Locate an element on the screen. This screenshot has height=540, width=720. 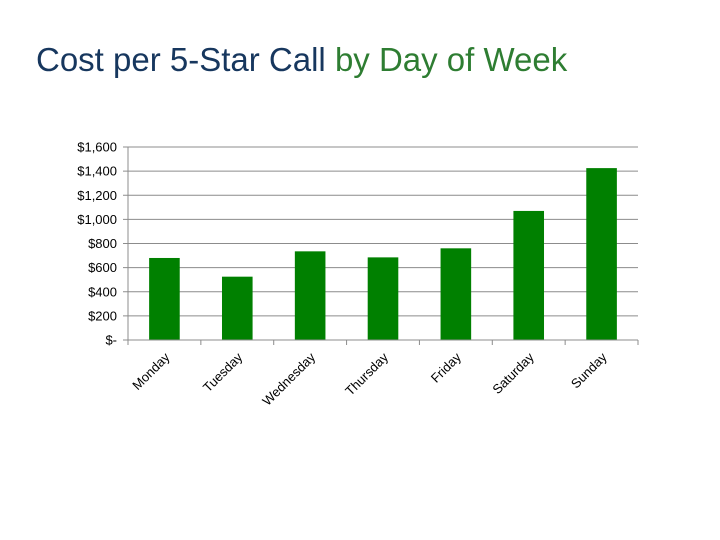
y-tick-label: $1,600 is located at coordinates (97, 147).